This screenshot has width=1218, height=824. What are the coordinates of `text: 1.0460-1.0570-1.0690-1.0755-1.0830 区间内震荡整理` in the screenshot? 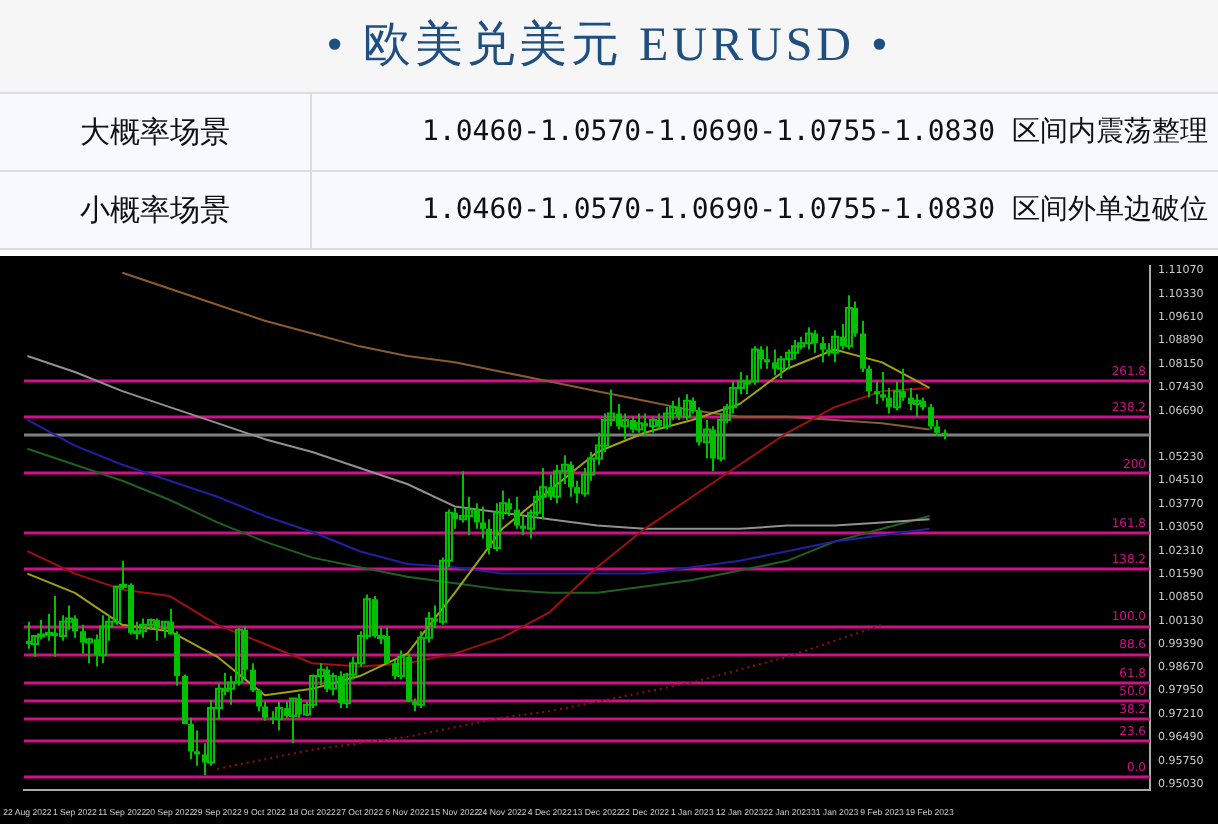 It's located at (764, 132).